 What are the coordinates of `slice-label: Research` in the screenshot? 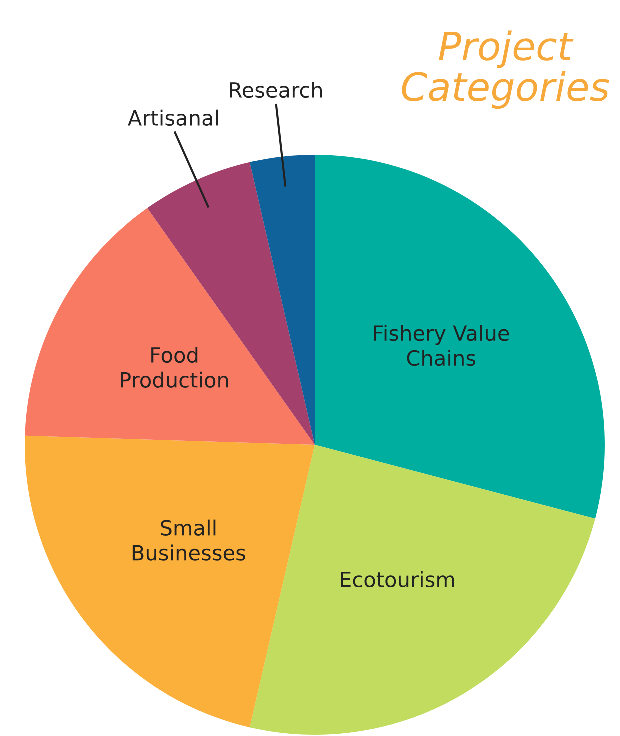 It's located at (276, 90).